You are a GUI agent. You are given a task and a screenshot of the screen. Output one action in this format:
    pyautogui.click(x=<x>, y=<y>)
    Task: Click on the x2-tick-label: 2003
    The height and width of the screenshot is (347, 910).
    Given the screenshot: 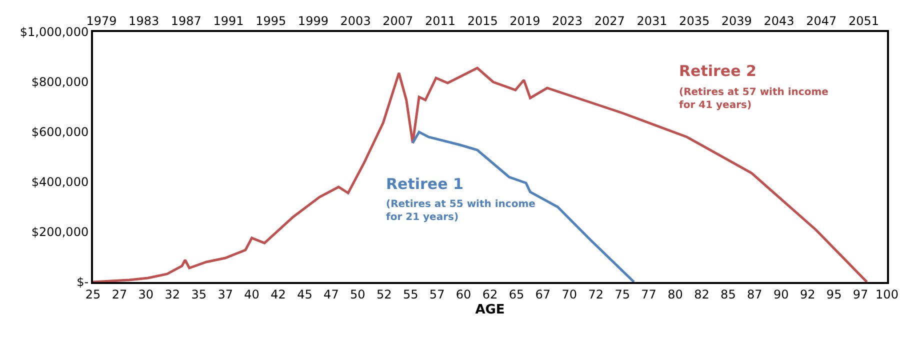 What is the action you would take?
    pyautogui.click(x=355, y=21)
    